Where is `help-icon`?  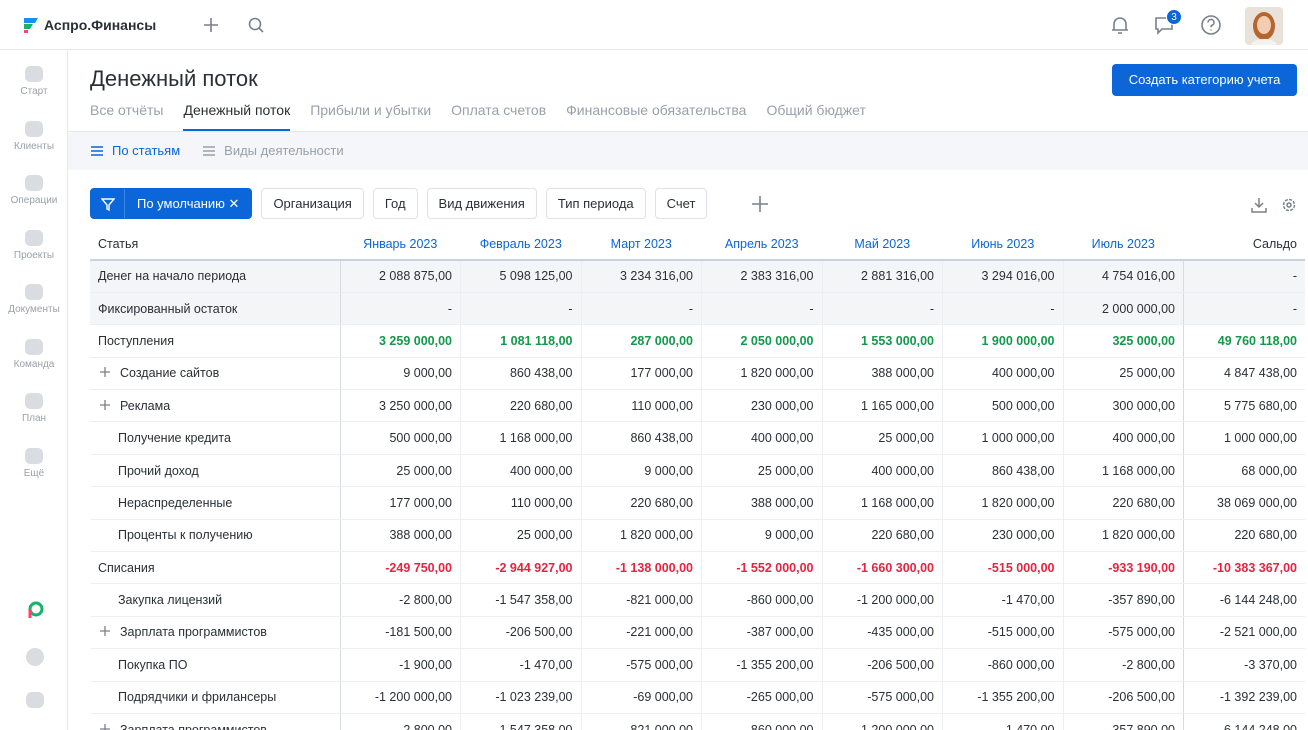
help-icon is located at coordinates (1211, 25).